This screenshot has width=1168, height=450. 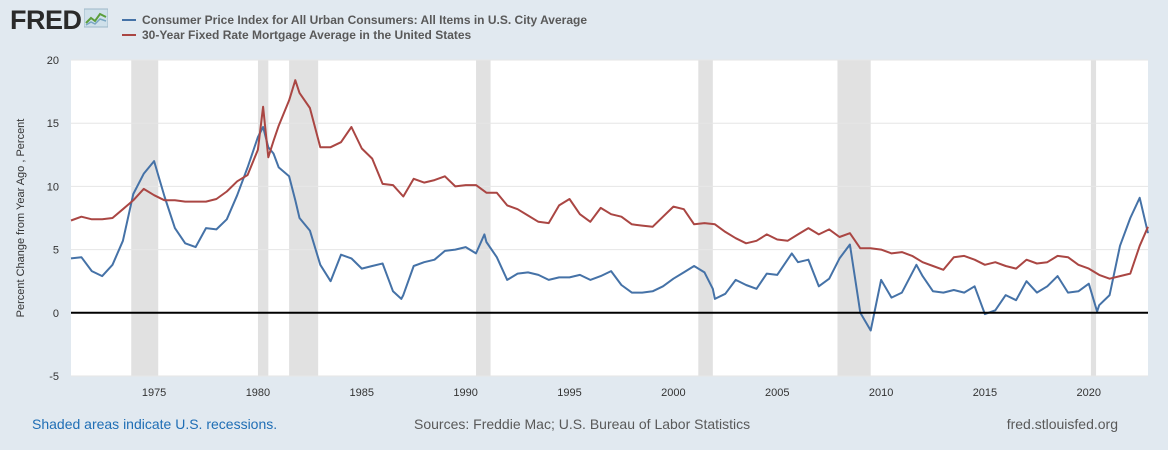 I want to click on x-tick-label: 1990, so click(x=465, y=393).